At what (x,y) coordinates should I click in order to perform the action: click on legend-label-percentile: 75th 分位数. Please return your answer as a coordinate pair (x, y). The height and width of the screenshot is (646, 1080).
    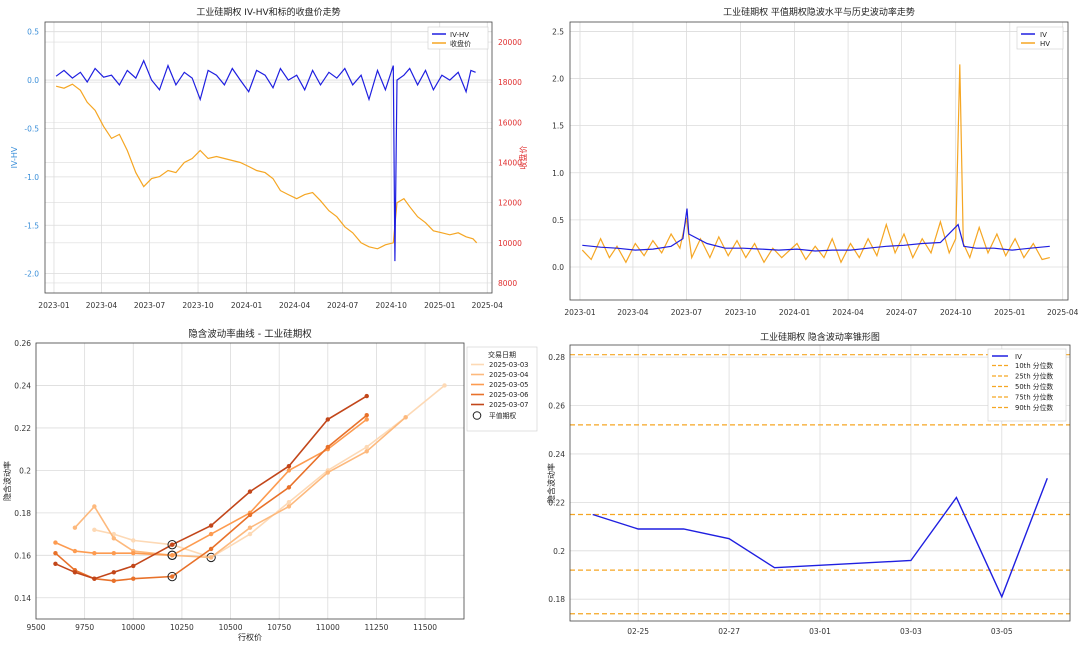
    Looking at the image, I should click on (1034, 397).